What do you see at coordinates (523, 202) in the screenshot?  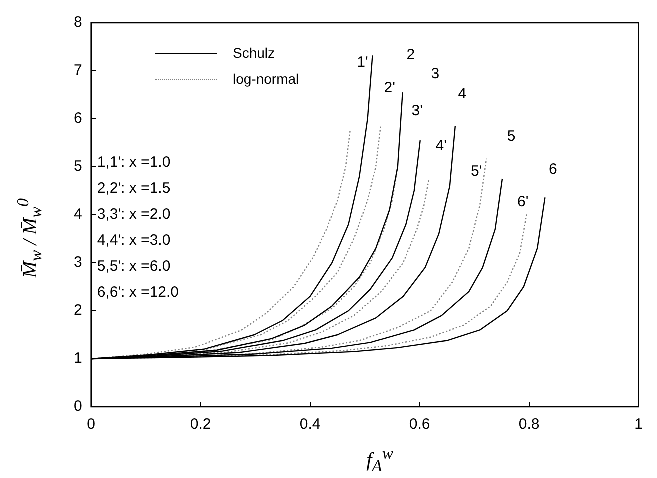 I see `annotation: 6'` at bounding box center [523, 202].